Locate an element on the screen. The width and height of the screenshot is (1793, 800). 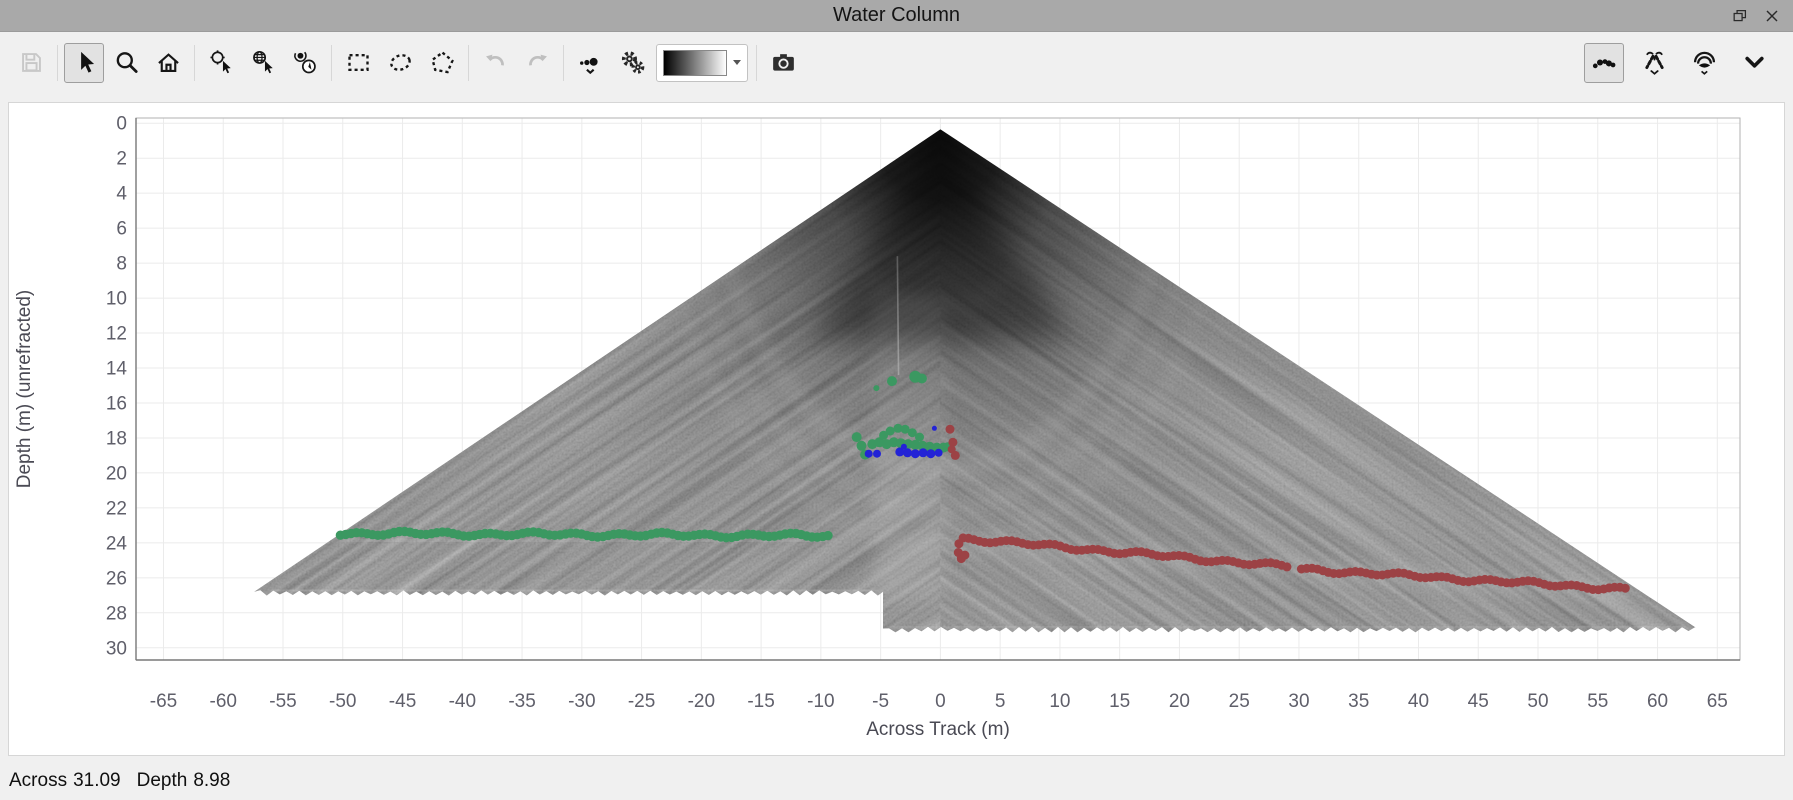
y-tick-label: 8 is located at coordinates (121, 264).